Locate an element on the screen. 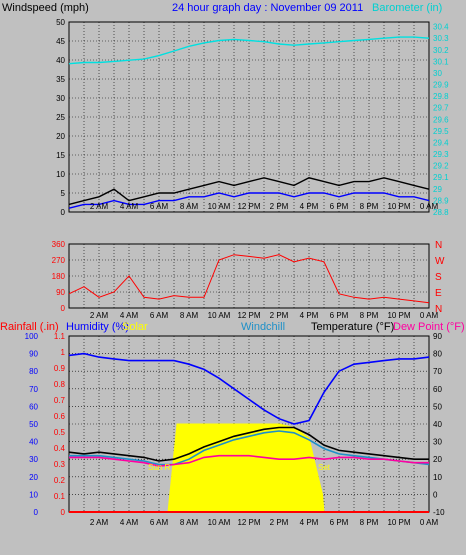  temp-series-windchill is located at coordinates (249, 448).